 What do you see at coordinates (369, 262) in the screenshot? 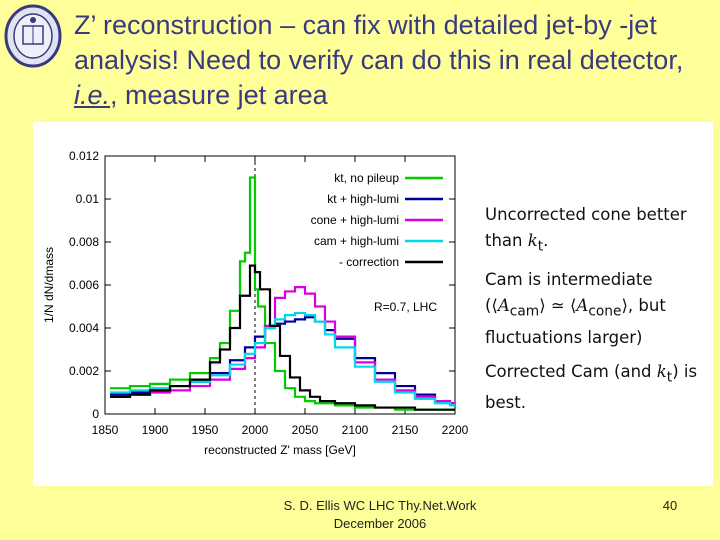
I see `legend-label: - correction` at bounding box center [369, 262].